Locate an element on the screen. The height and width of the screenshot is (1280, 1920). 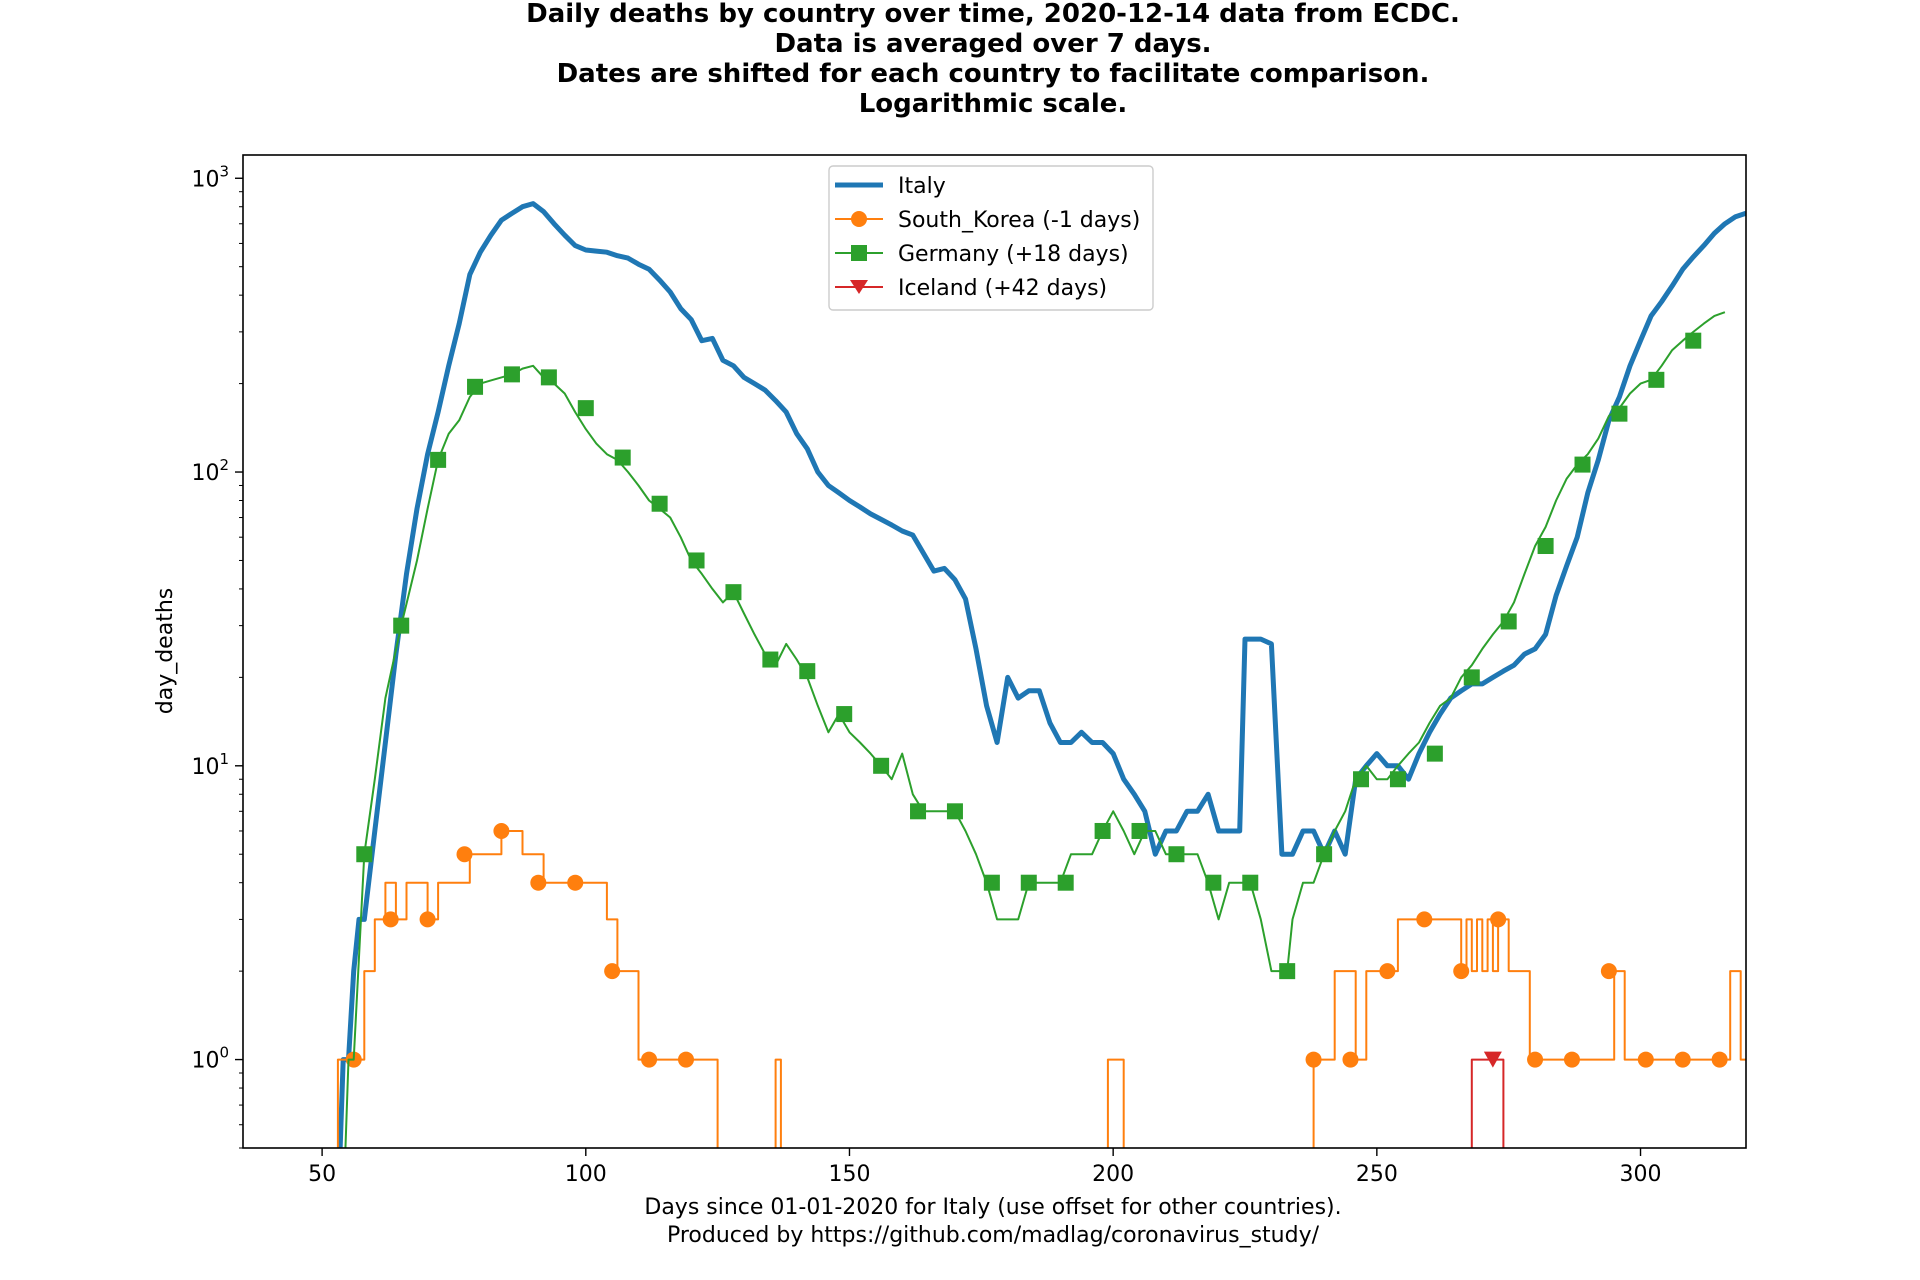
x-tick-label: 300 is located at coordinates (1641, 1174).